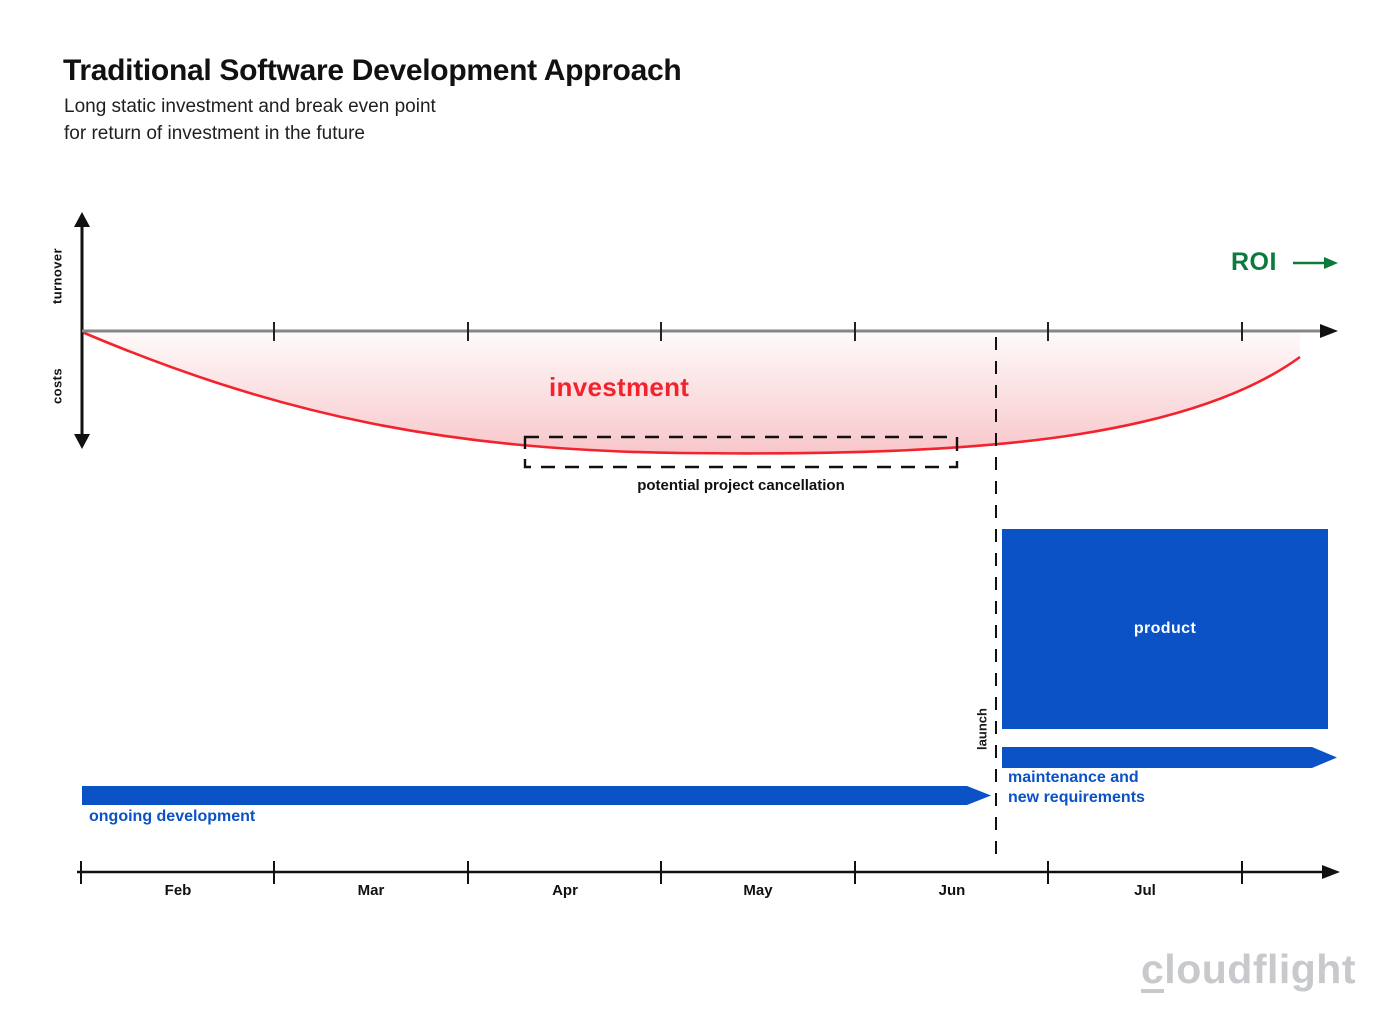  What do you see at coordinates (619, 387) in the screenshot?
I see `investment-label: investment` at bounding box center [619, 387].